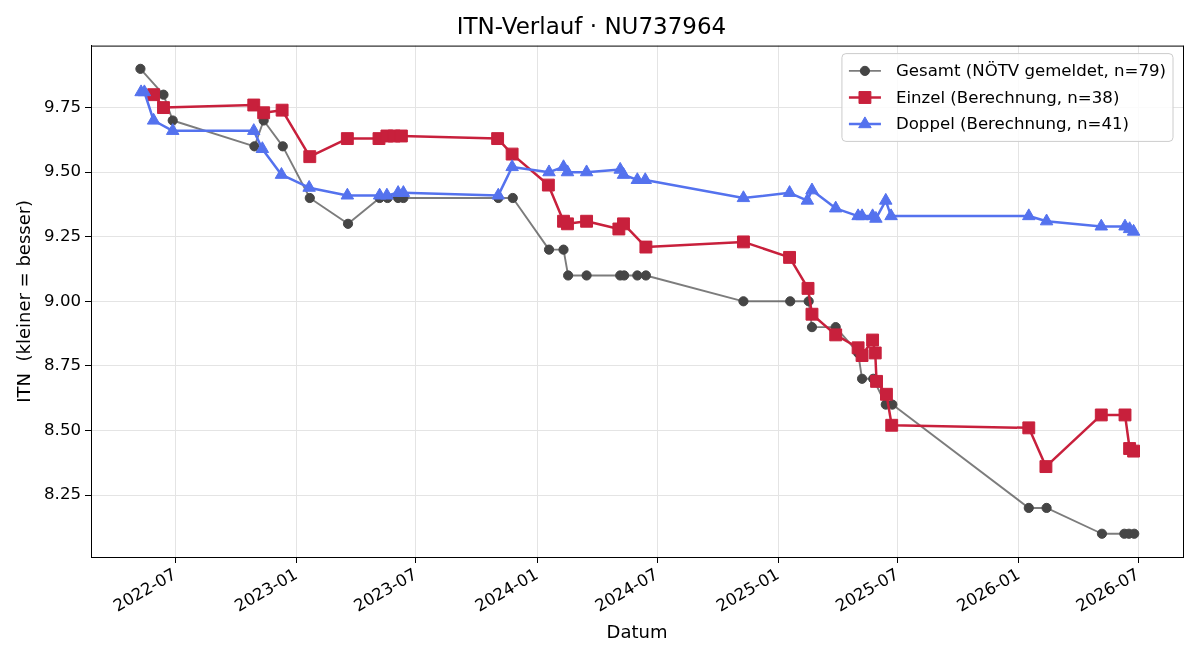 Image resolution: width=1200 pixels, height=660 pixels. I want to click on chart-title: ITN-Verlauf · NU737964, so click(591, 25).